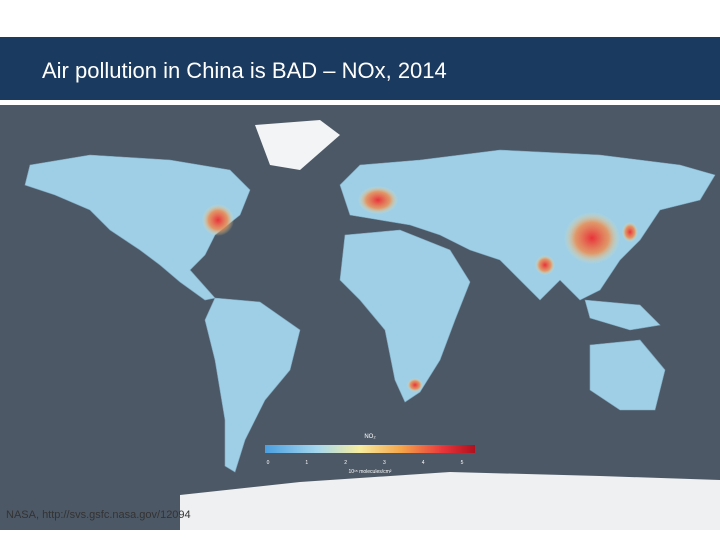 The height and width of the screenshot is (540, 720). I want to click on legend-unit: 10¹⁵ molecules/cm², so click(370, 472).